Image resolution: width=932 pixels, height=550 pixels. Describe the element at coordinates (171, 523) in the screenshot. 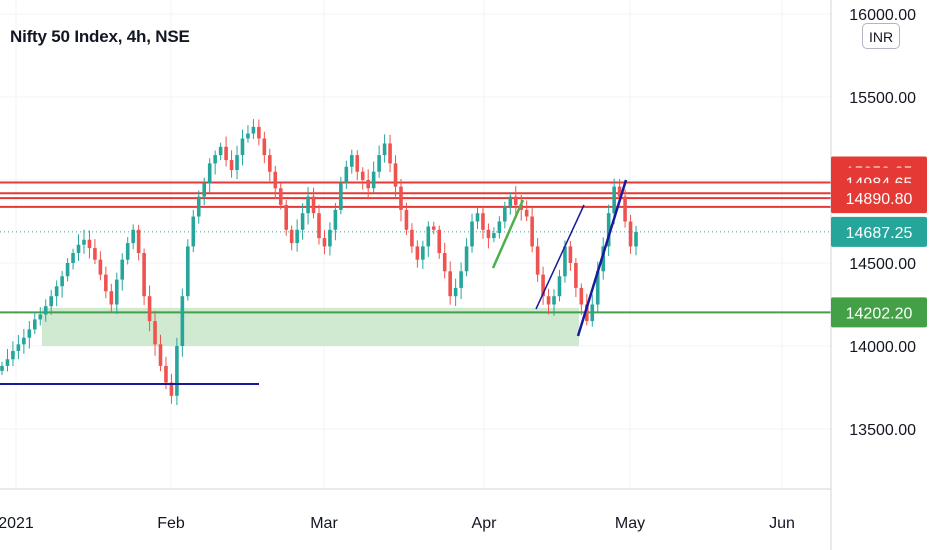

I see `time-tick-label: Feb` at that location.